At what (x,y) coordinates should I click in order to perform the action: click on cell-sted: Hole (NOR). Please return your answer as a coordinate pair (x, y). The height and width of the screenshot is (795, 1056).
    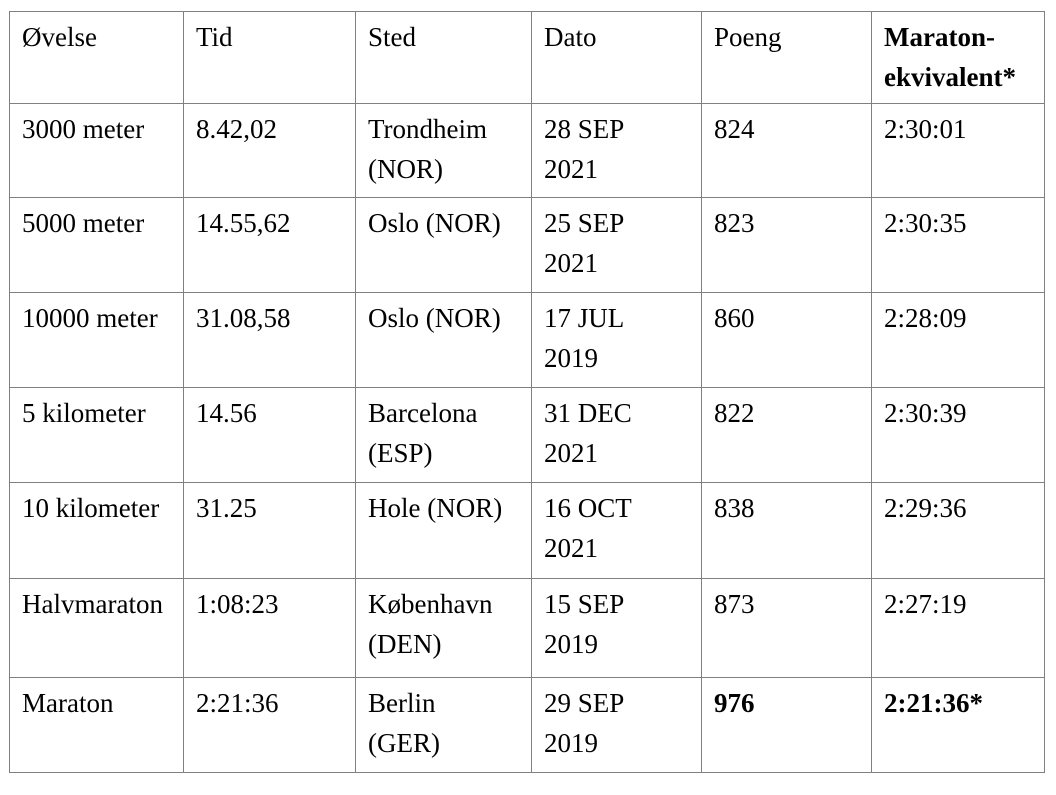
    Looking at the image, I should click on (443, 530).